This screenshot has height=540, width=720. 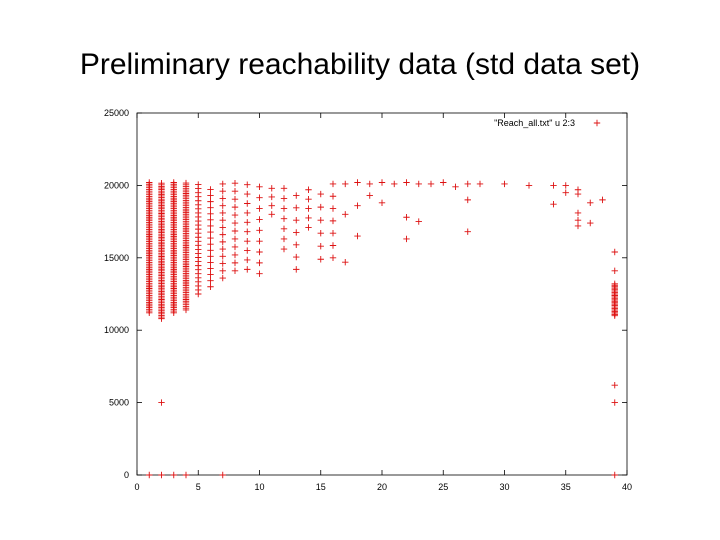 I want to click on x-tick-label: 30, so click(x=504, y=487).